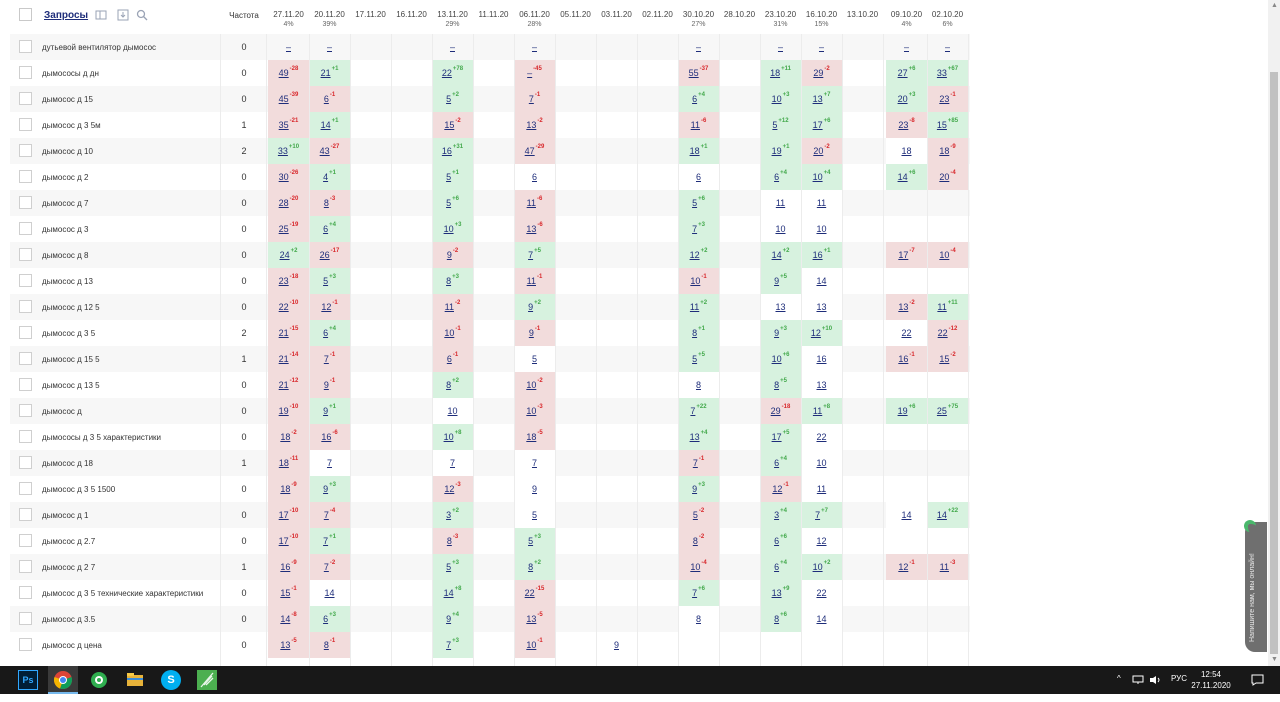 Image resolution: width=1280 pixels, height=702 pixels. Describe the element at coordinates (452, 255) in the screenshot. I see `position-cell: 9 -2` at that location.